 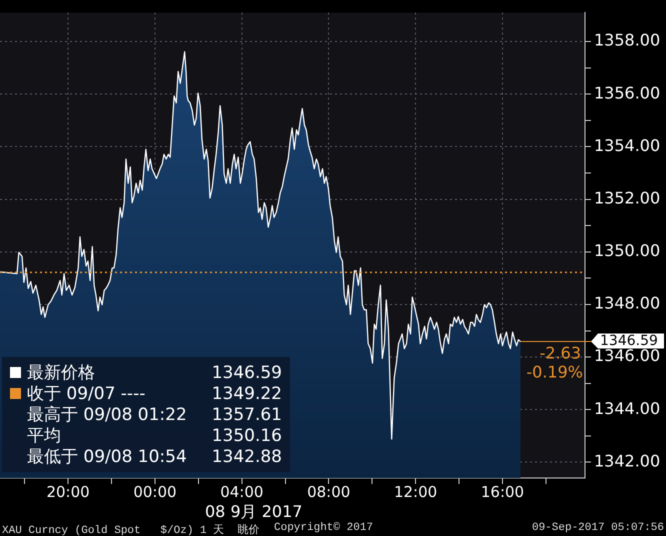 I want to click on text: Copyright© 2017, so click(x=324, y=528).